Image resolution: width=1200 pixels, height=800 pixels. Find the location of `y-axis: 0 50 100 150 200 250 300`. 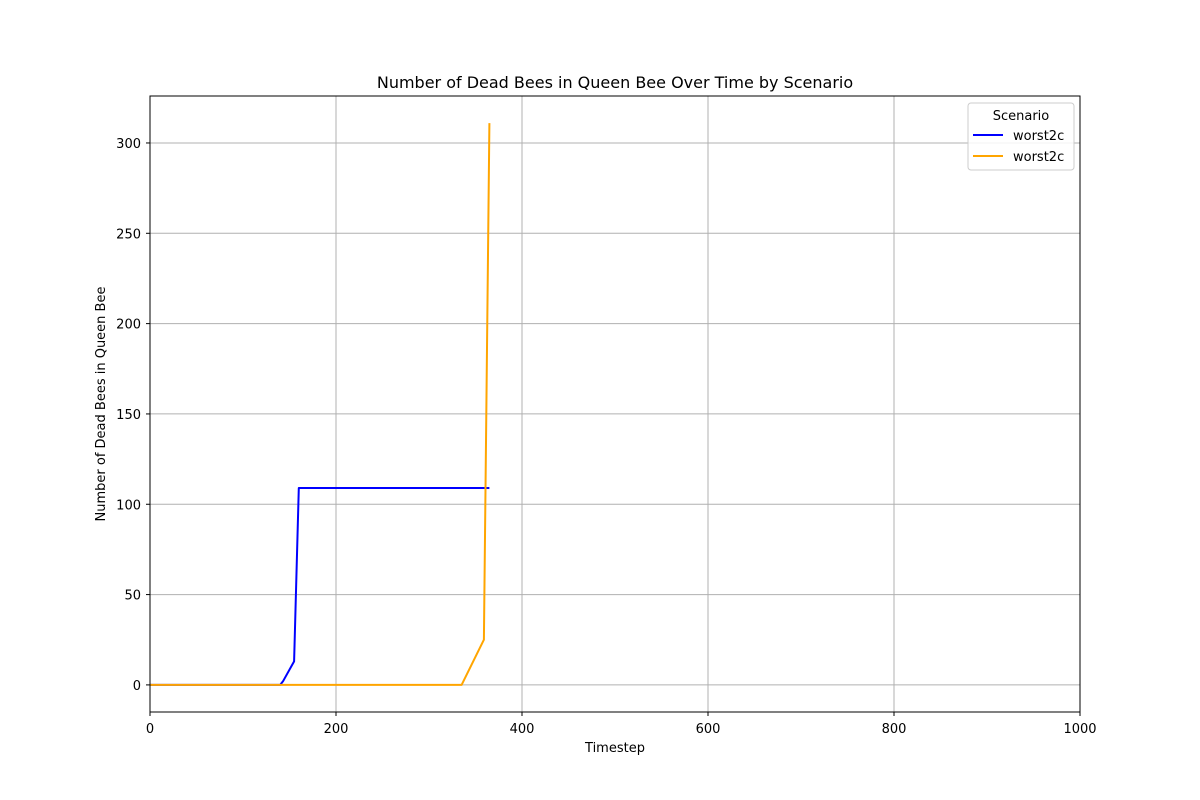

y-axis: 0 50 100 150 200 250 300 is located at coordinates (133, 415).